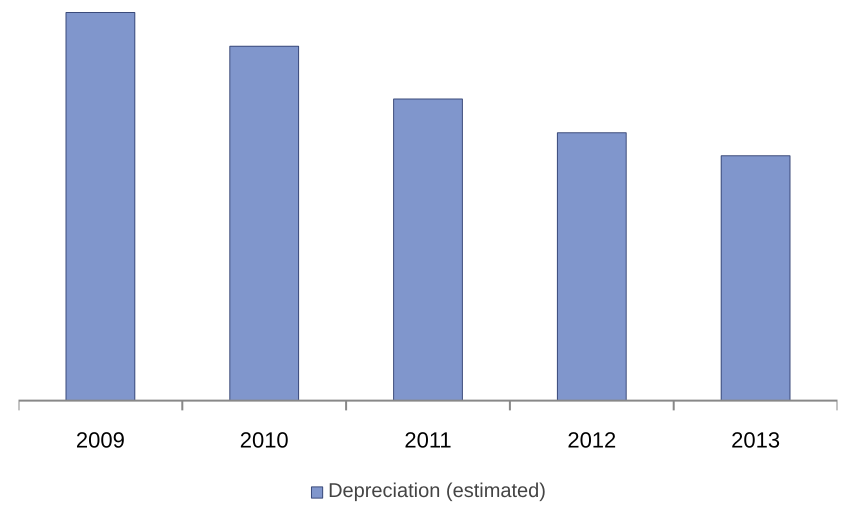  I want to click on x-tick-label: 2013, so click(755, 440).